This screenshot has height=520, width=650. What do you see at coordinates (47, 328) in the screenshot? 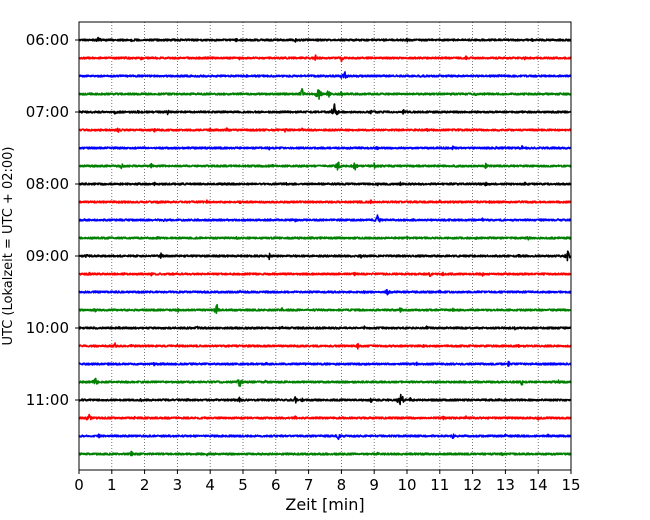
I see `y-tick-label: 10:00` at bounding box center [47, 328].